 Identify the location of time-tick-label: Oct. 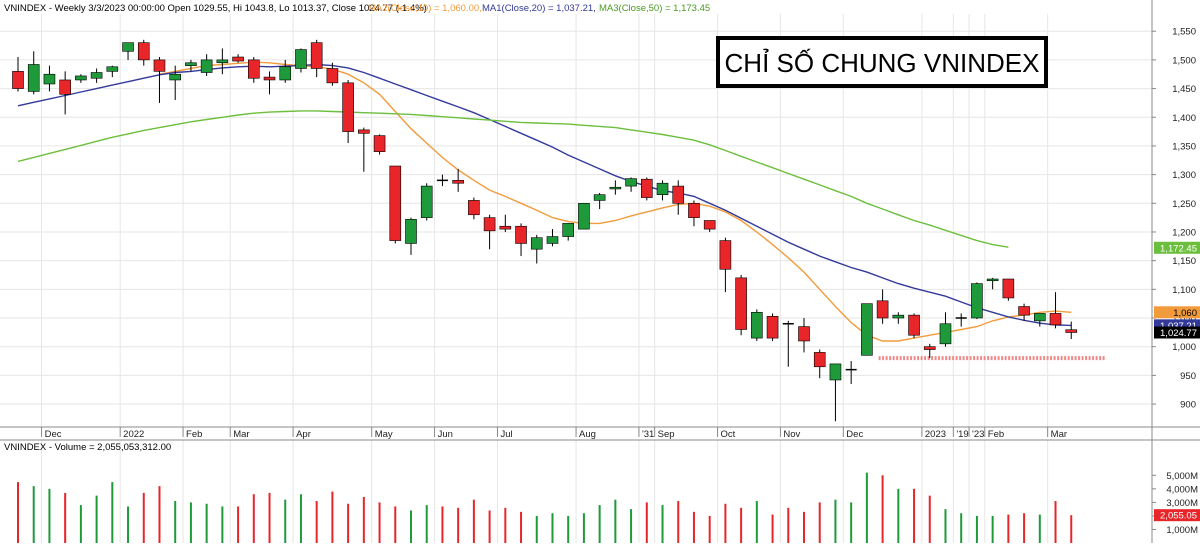
(728, 434).